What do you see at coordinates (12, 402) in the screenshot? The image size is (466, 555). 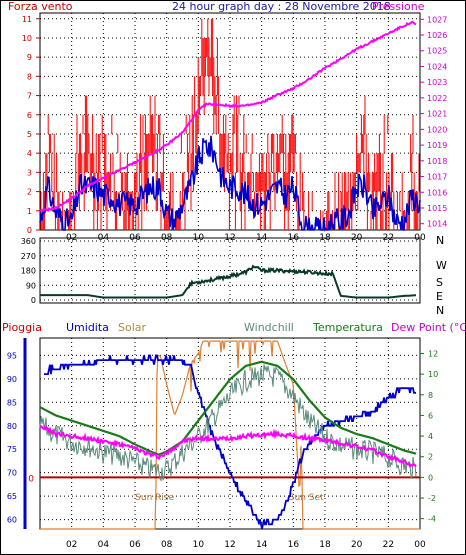 I see `humidity-tick-label: 85` at bounding box center [12, 402].